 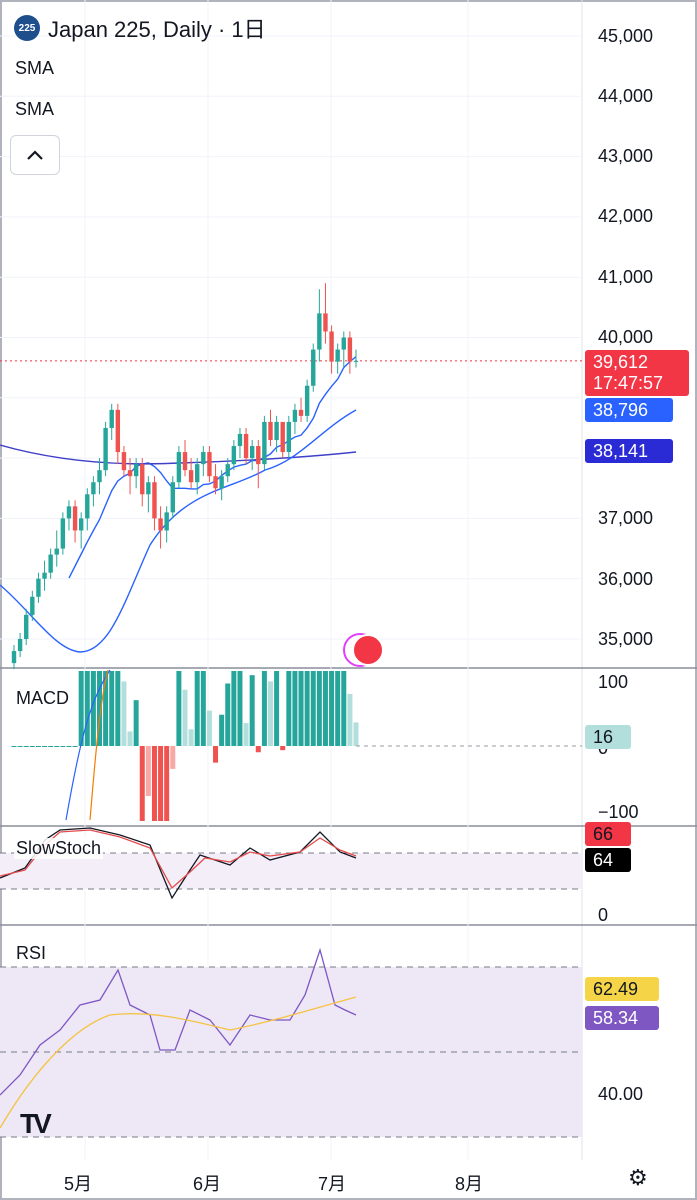 What do you see at coordinates (621, 362) in the screenshot?
I see `last-price-value: 39,612` at bounding box center [621, 362].